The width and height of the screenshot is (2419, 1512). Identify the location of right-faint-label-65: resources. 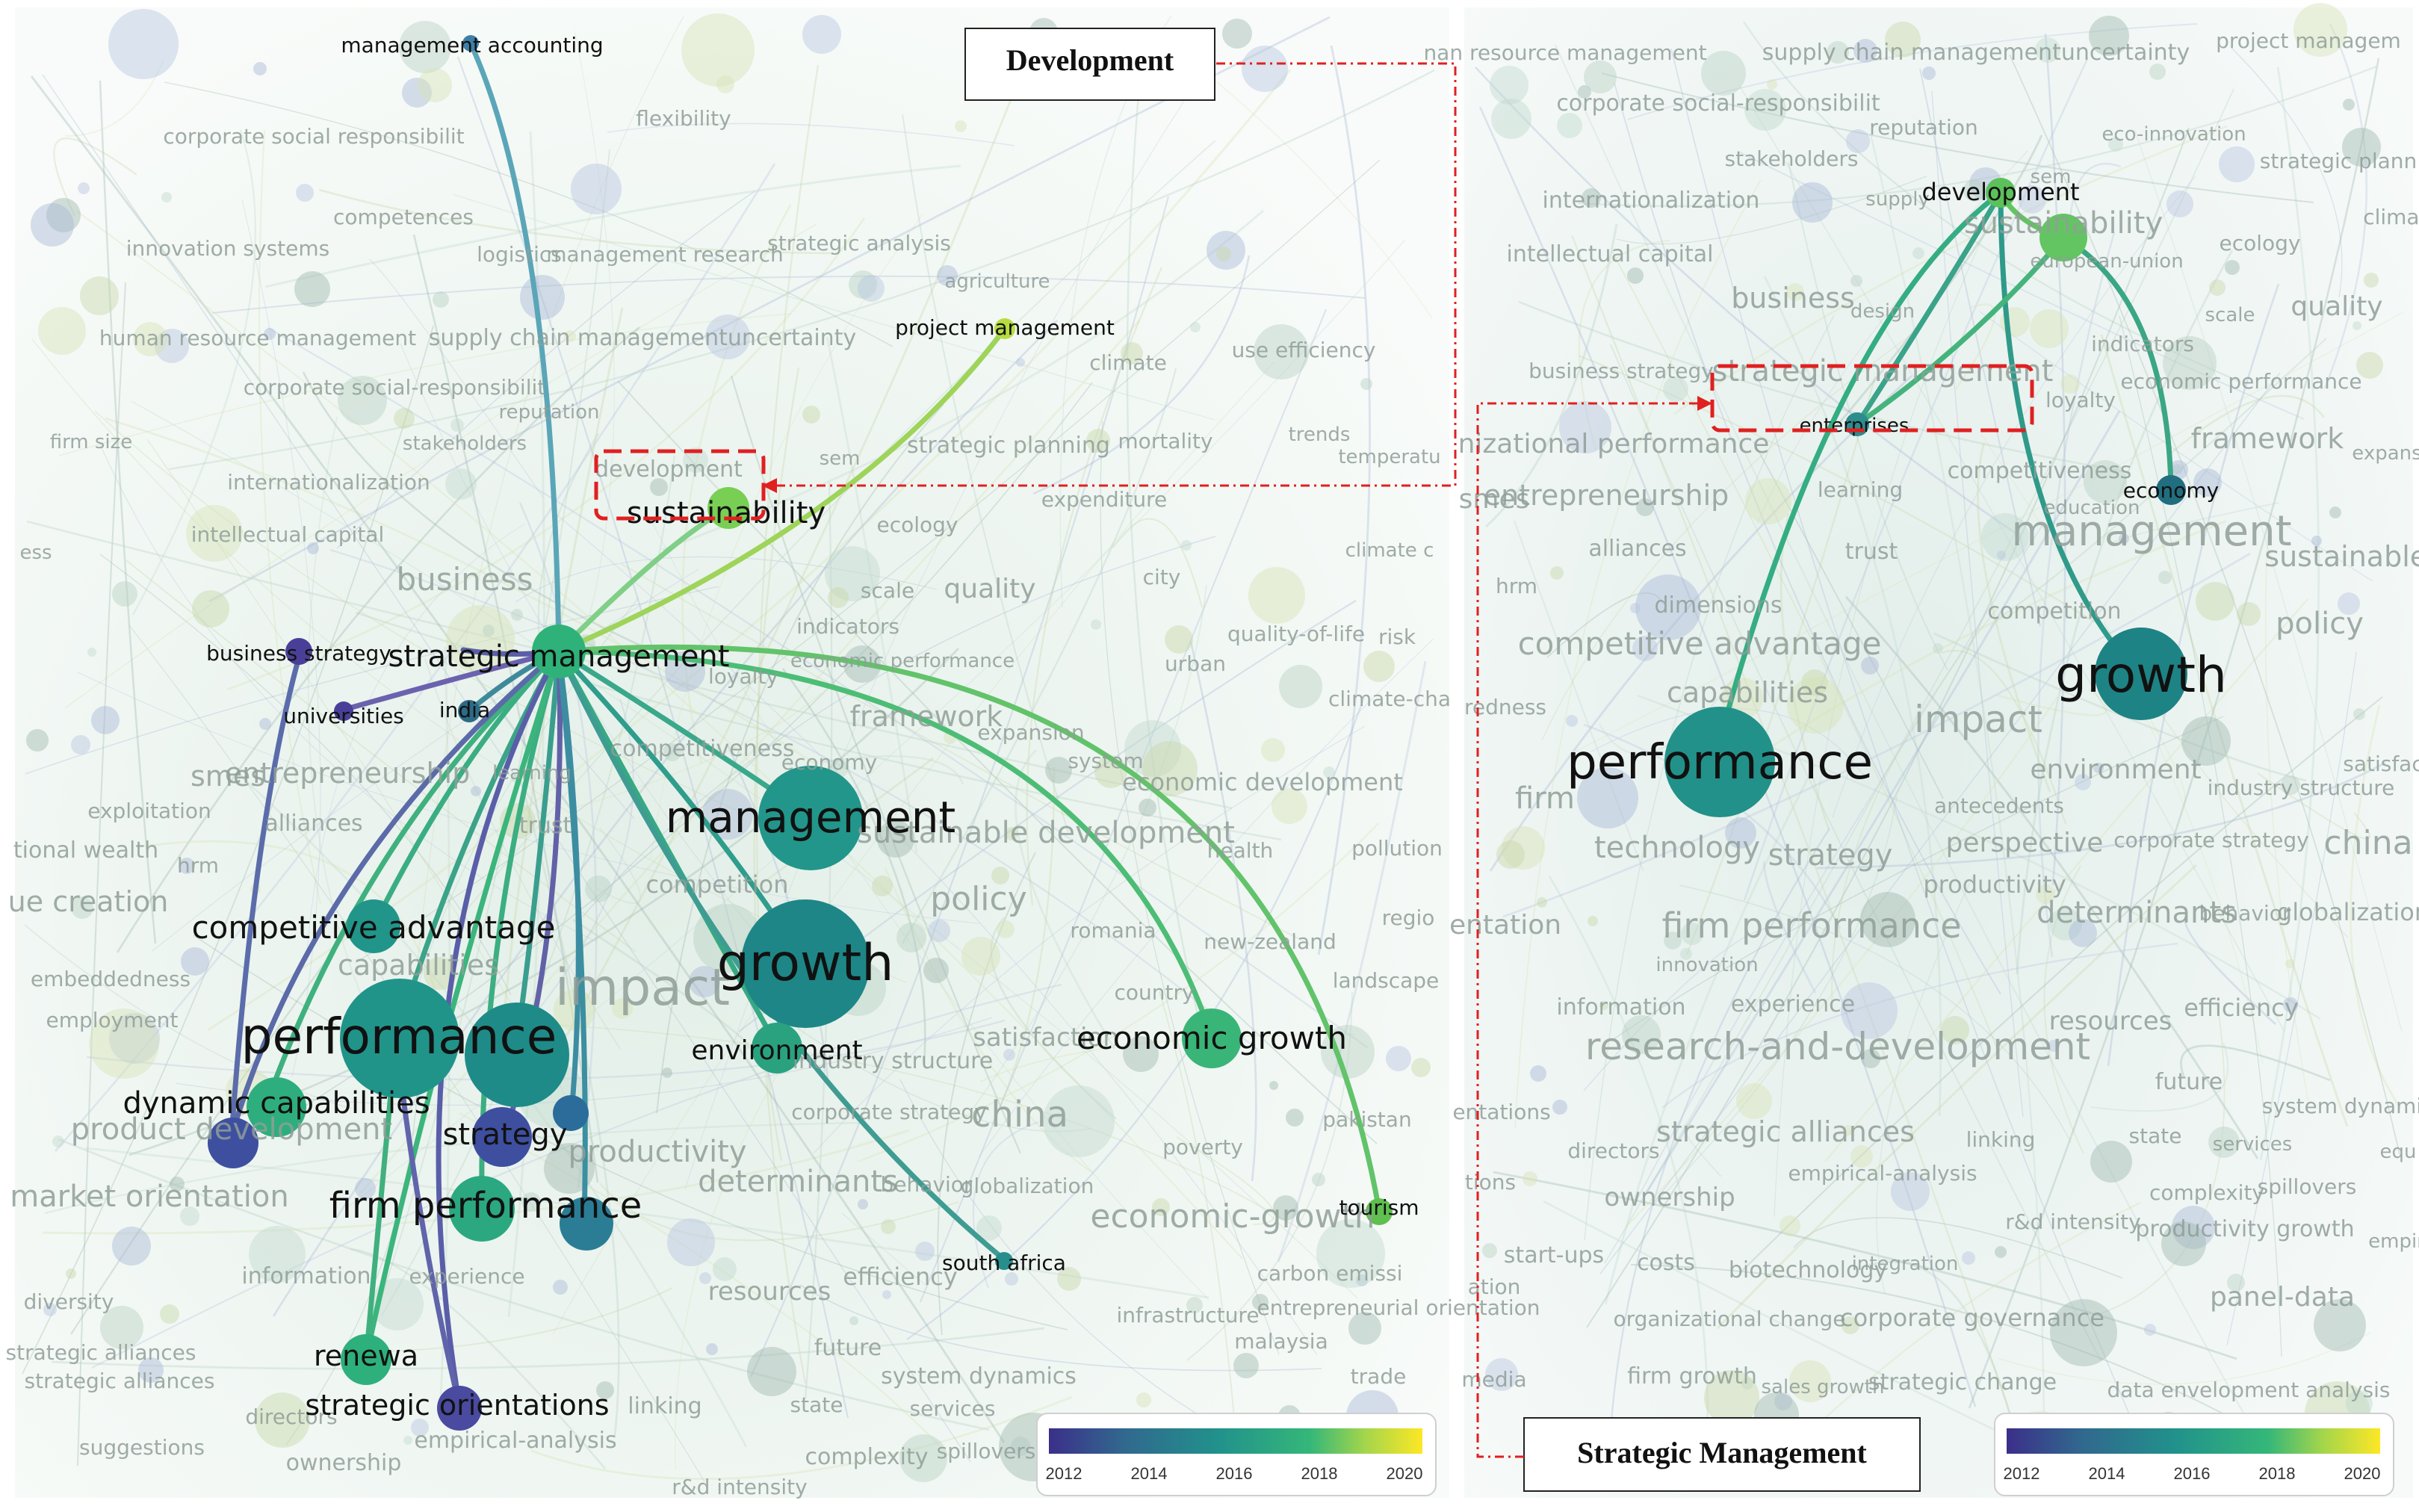
(2110, 1021).